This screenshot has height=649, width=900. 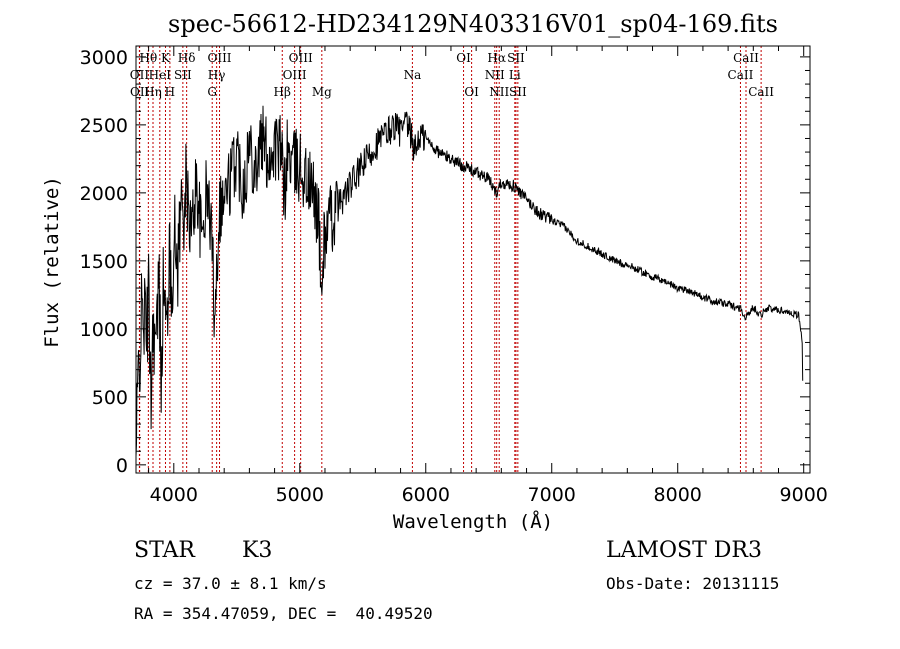 What do you see at coordinates (804, 495) in the screenshot?
I see `x-tick-label: 9000` at bounding box center [804, 495].